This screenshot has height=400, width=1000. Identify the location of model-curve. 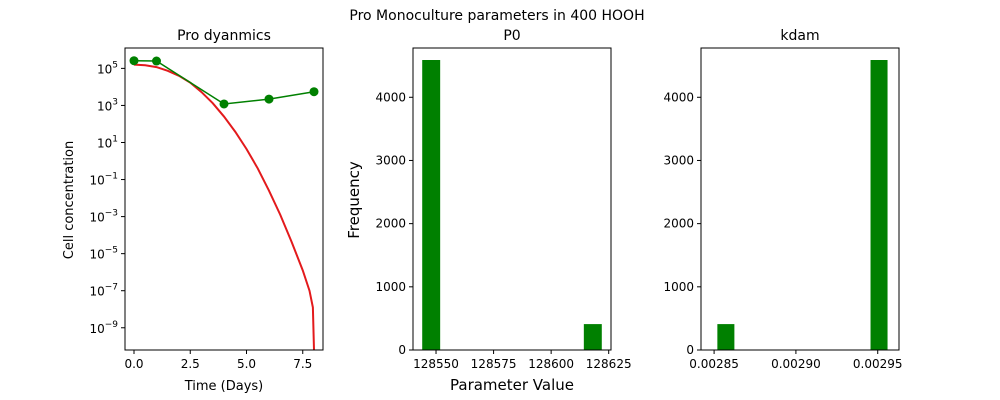
(224, 206).